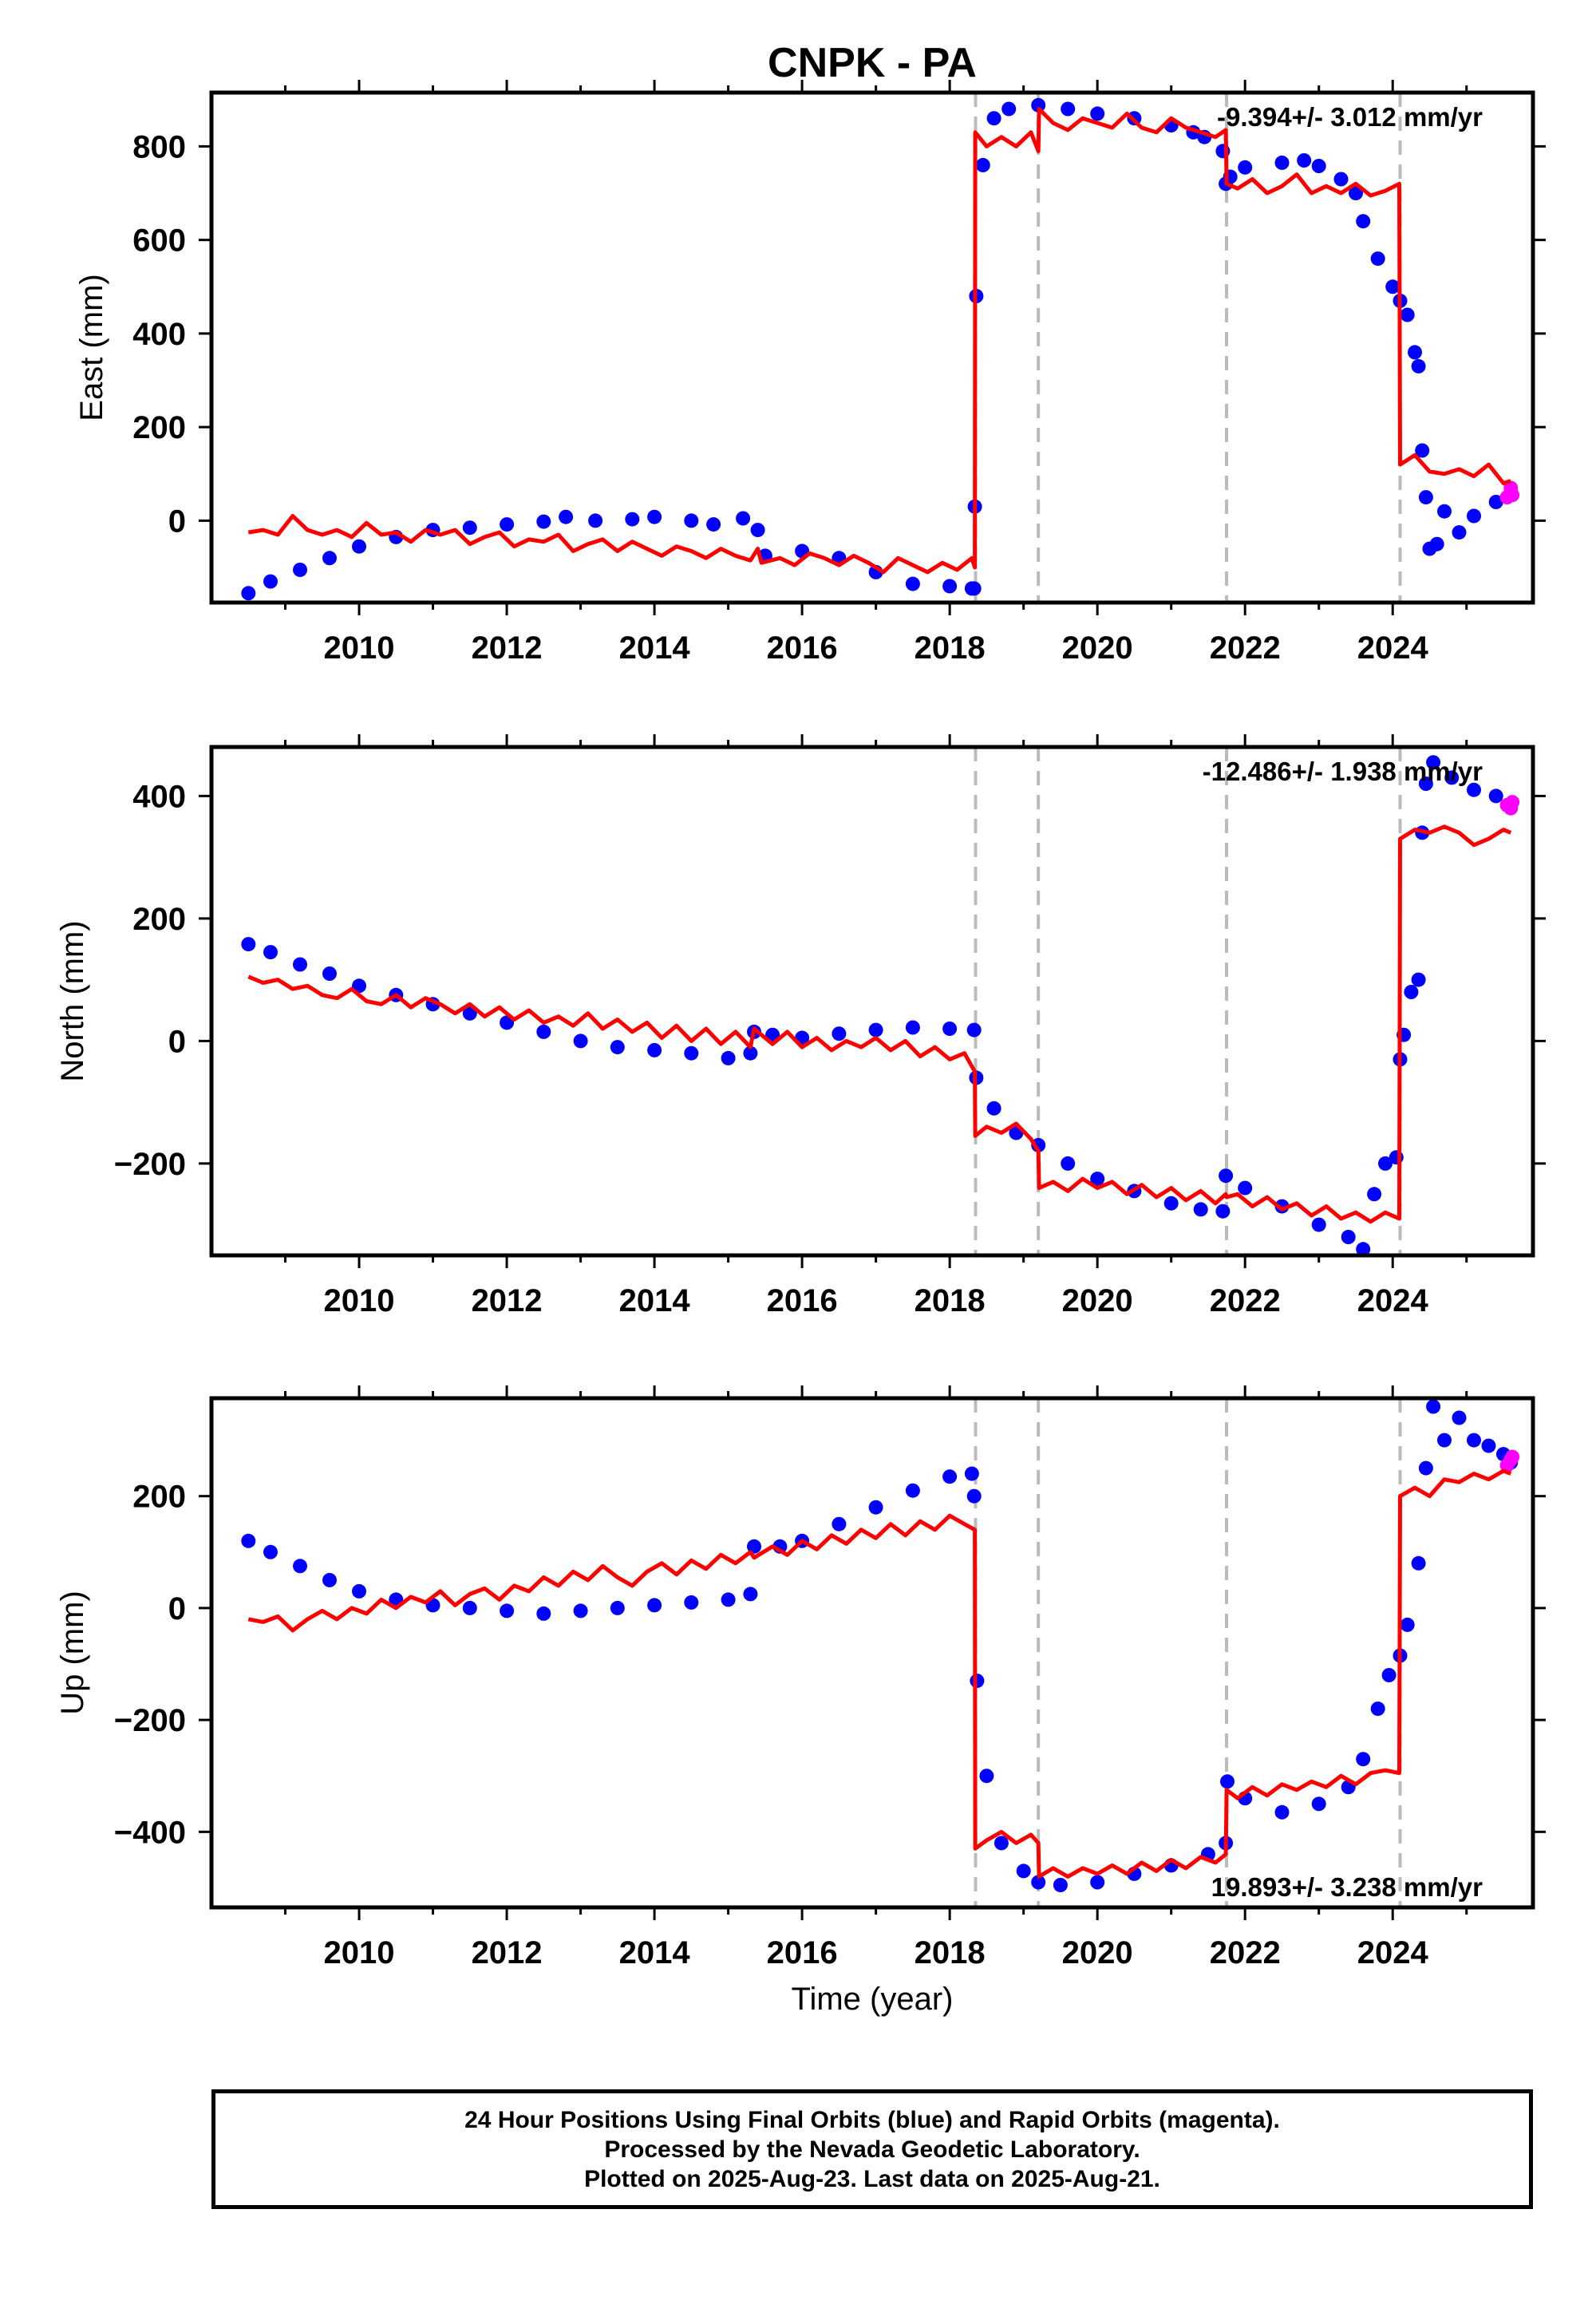  Describe the element at coordinates (72, 1653) in the screenshot. I see `up-axis-label: Up (mm)` at that location.